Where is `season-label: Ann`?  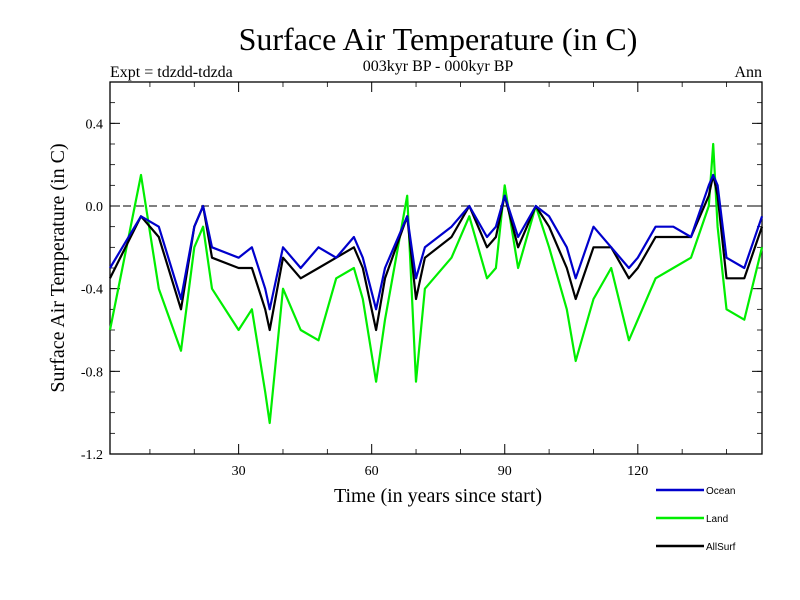 season-label: Ann is located at coordinates (748, 72).